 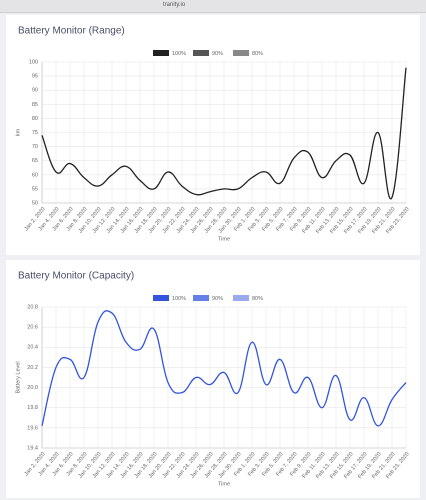 What do you see at coordinates (32, 428) in the screenshot?
I see `y-tick-label: 19.6` at bounding box center [32, 428].